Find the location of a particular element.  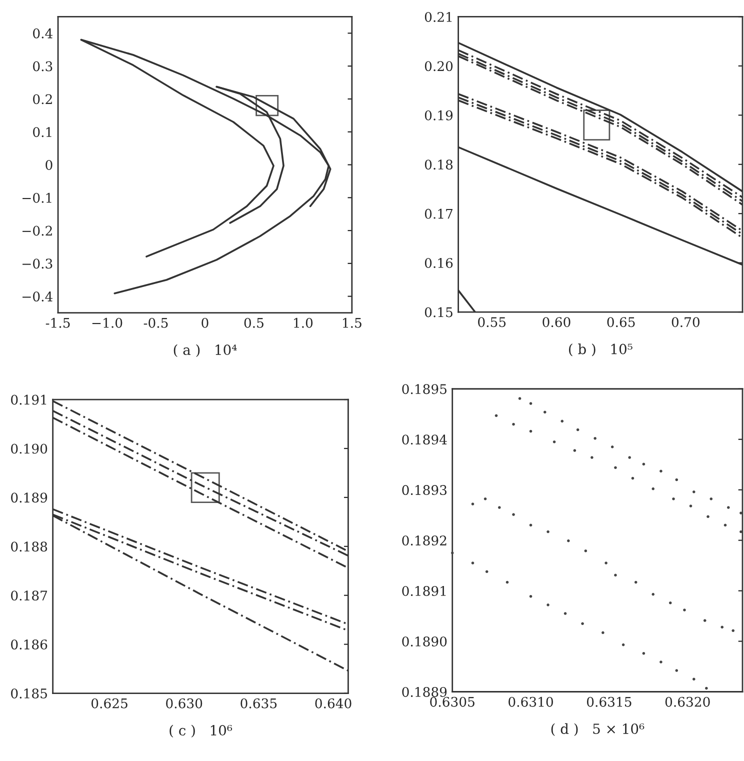

x-tick-label: 0.630 is located at coordinates (184, 703).